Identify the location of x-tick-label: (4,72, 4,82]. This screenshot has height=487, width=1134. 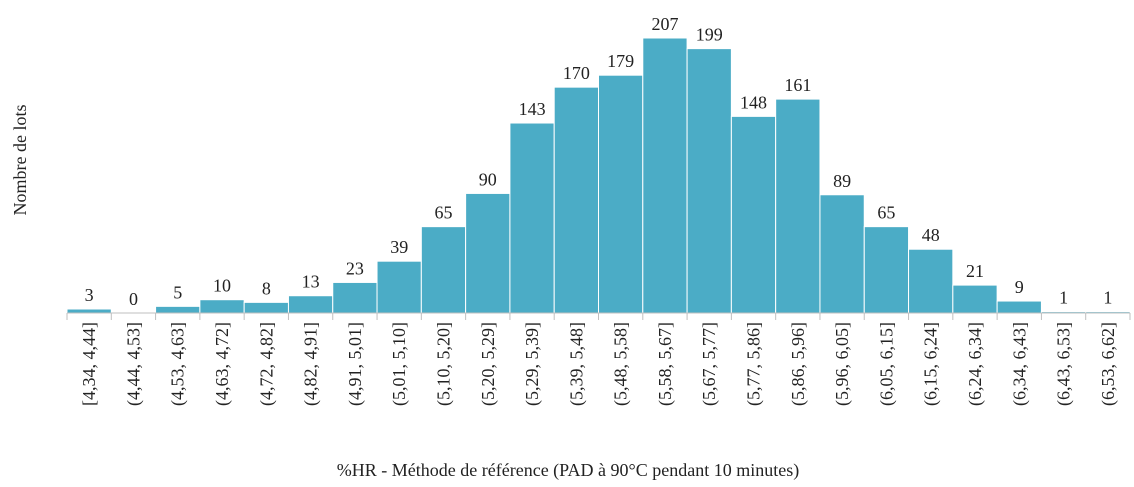
(266, 364).